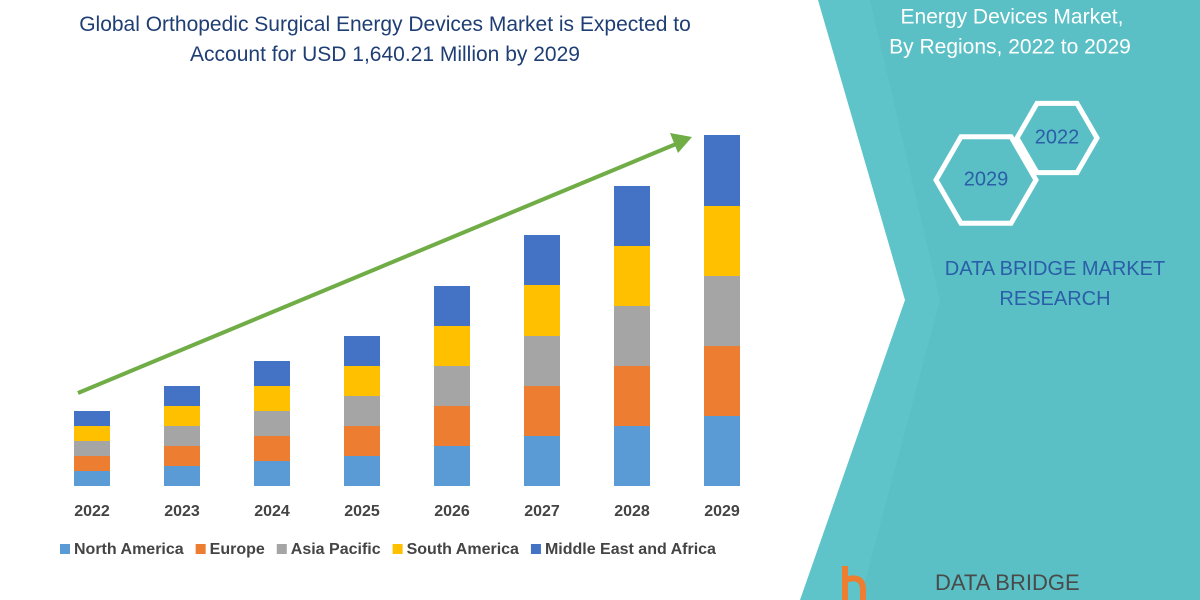 This screenshot has height=600, width=1200. Describe the element at coordinates (452, 511) in the screenshot. I see `x-tick-label: 2026` at that location.